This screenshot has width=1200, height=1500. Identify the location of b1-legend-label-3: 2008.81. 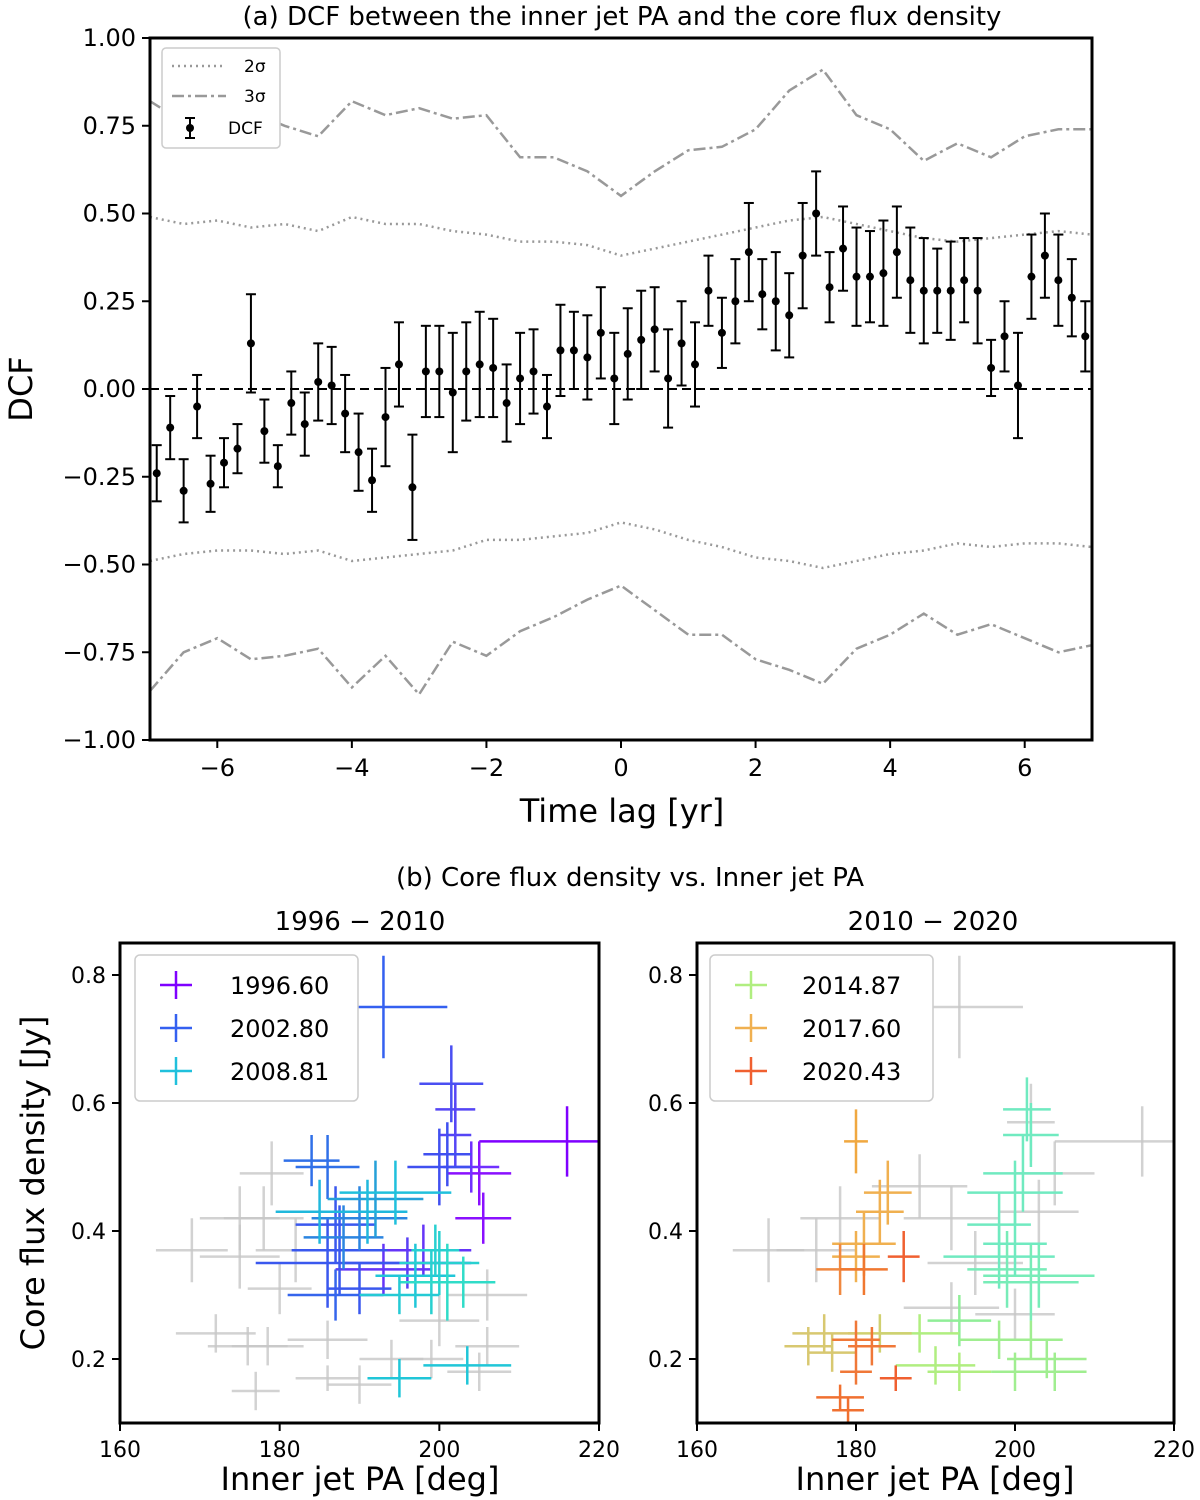
(279, 1072).